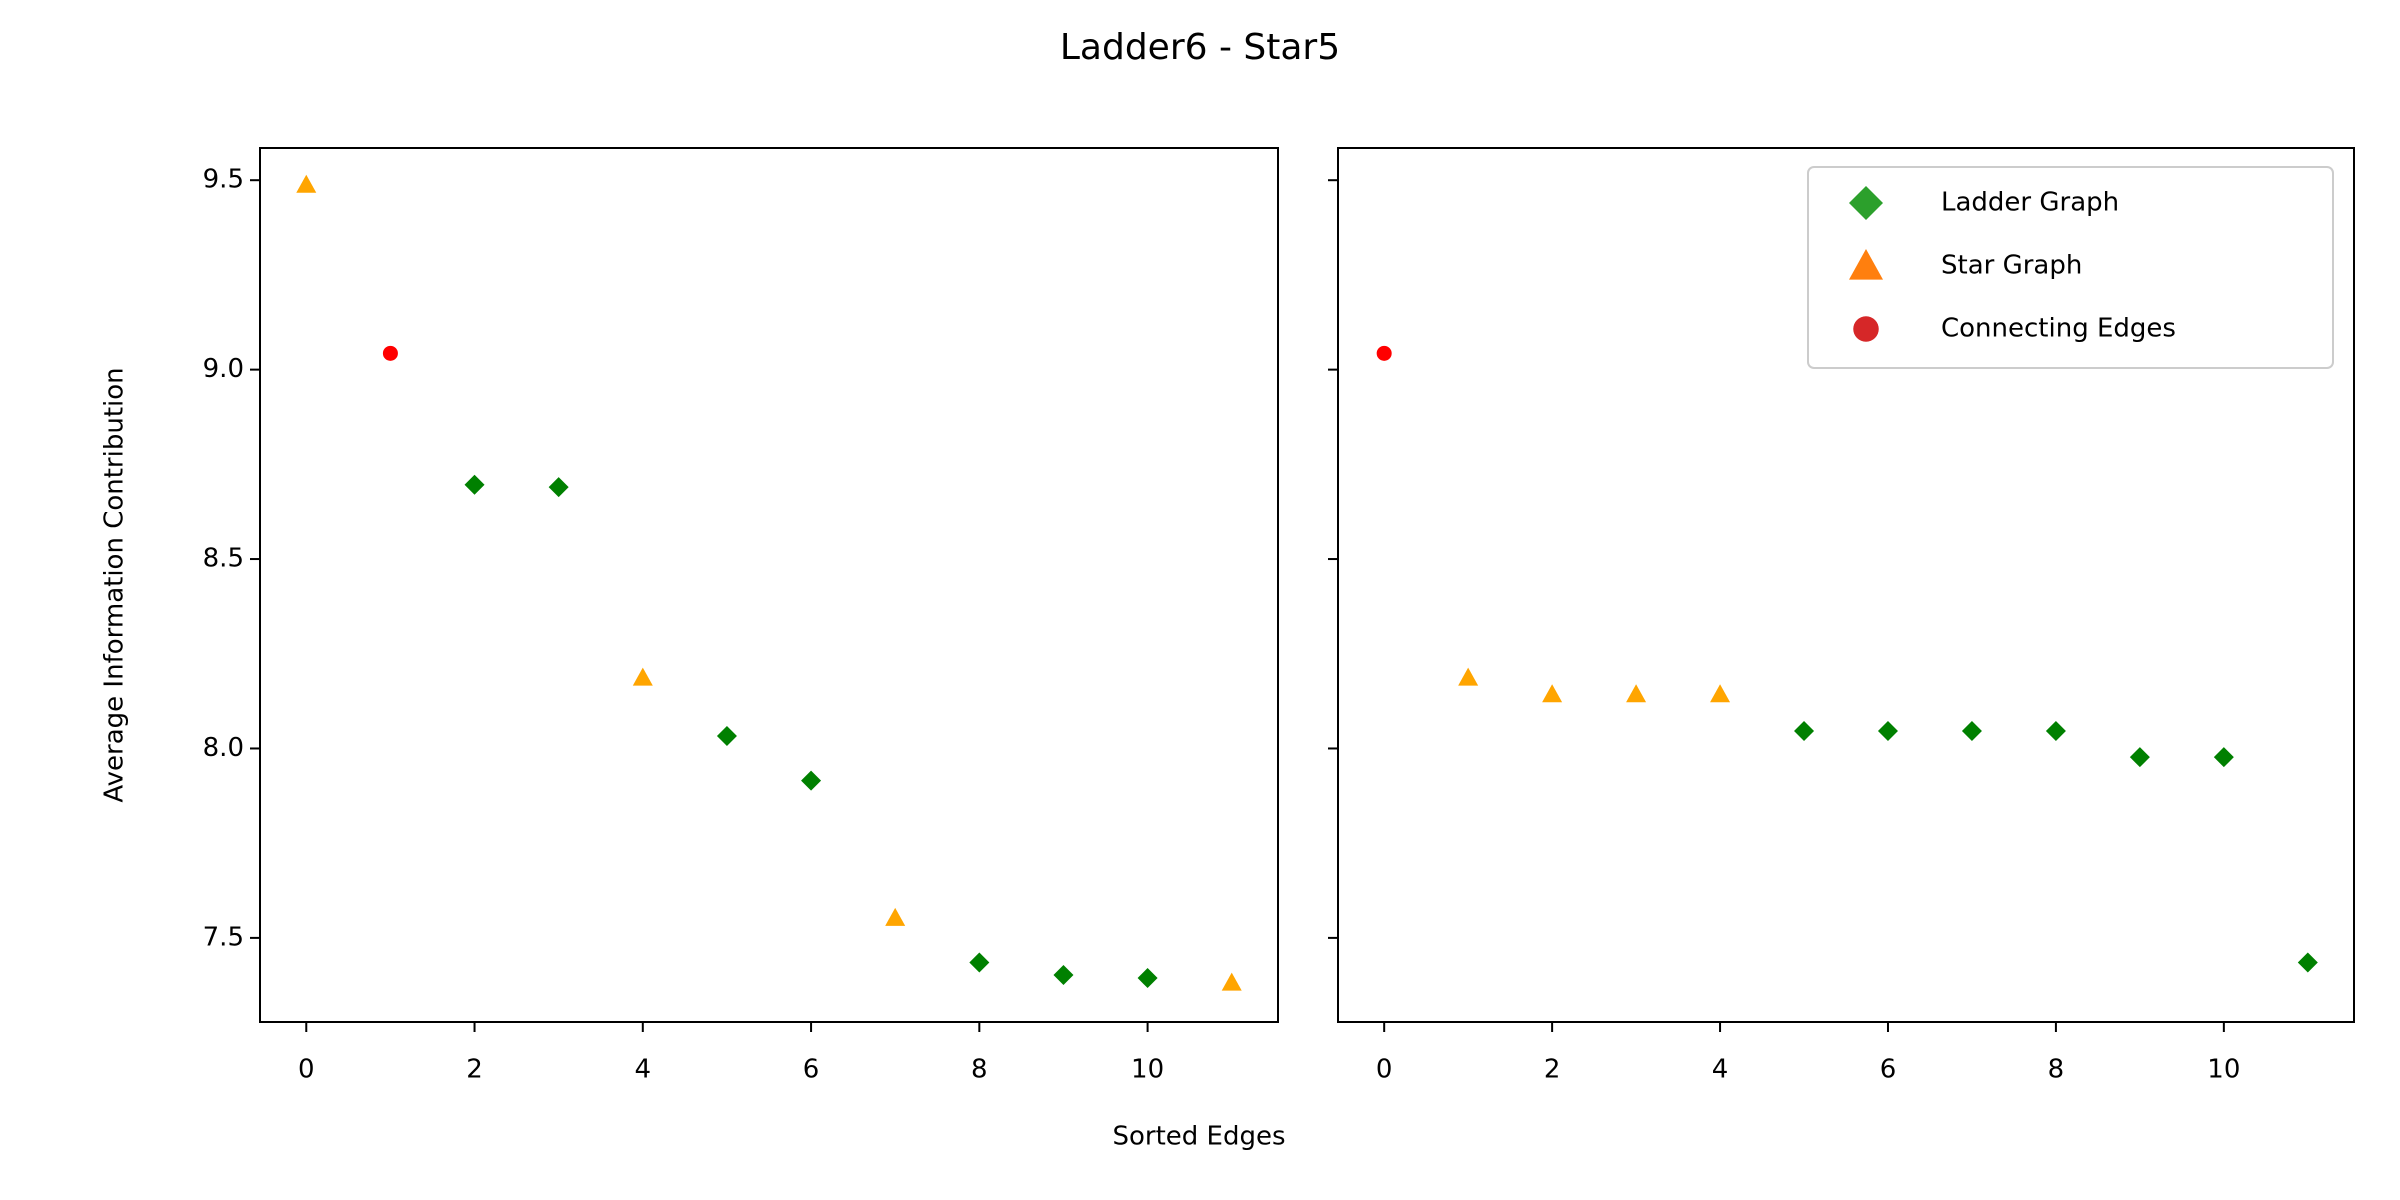 This screenshot has width=2400, height=1200. I want to click on y-axis-label: Average Information Contribution, so click(115, 584).